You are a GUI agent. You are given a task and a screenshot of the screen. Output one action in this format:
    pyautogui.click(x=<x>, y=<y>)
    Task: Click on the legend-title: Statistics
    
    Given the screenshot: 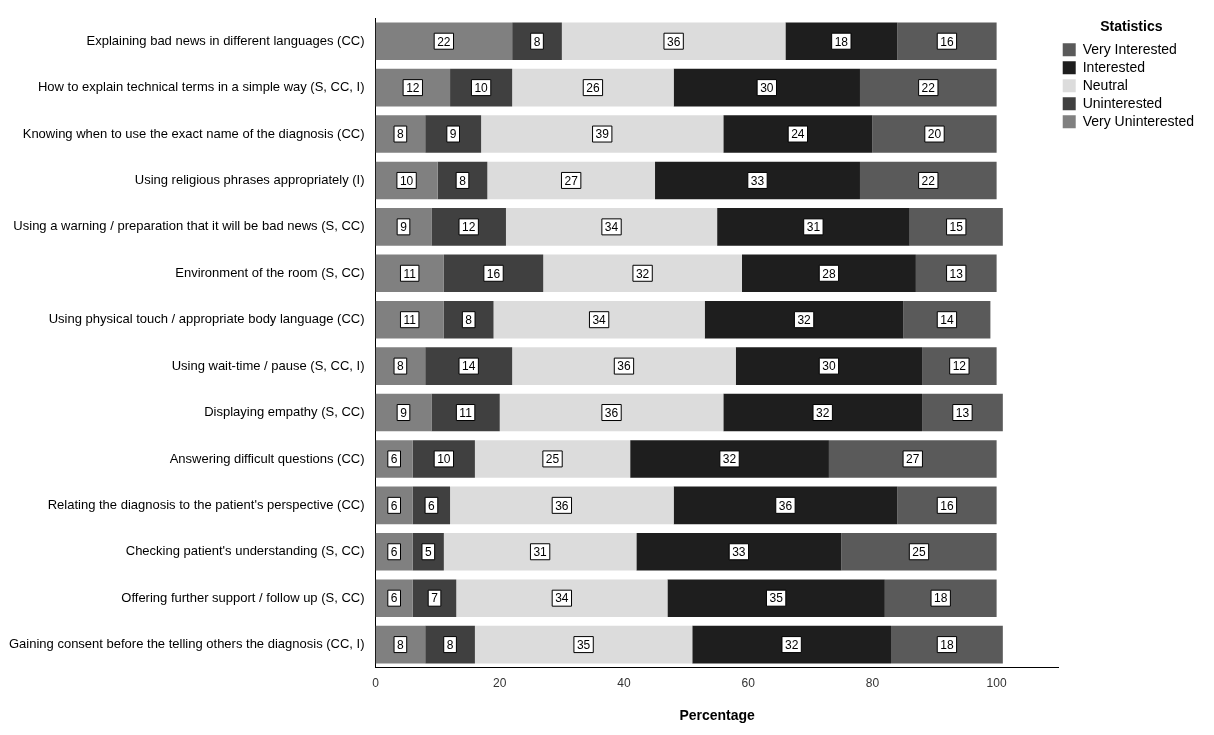 What is the action you would take?
    pyautogui.click(x=1131, y=25)
    